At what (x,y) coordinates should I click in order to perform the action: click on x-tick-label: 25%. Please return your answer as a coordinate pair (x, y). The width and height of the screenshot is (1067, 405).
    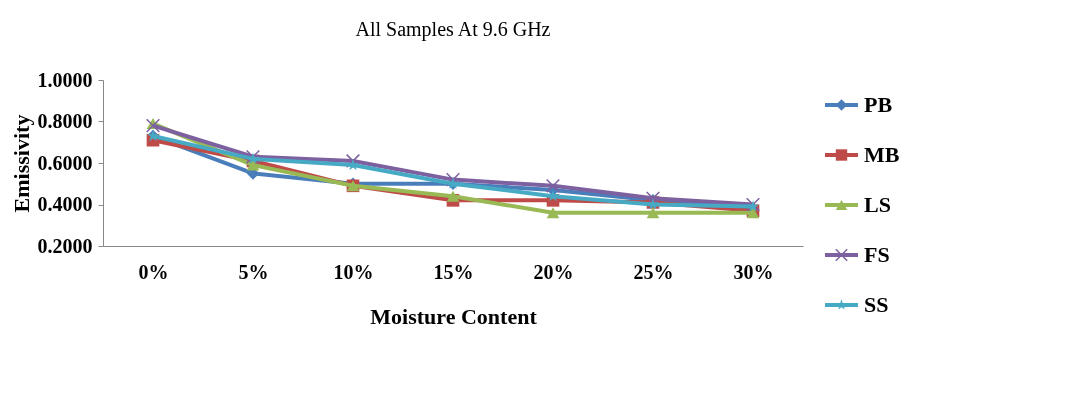
    Looking at the image, I should click on (653, 271).